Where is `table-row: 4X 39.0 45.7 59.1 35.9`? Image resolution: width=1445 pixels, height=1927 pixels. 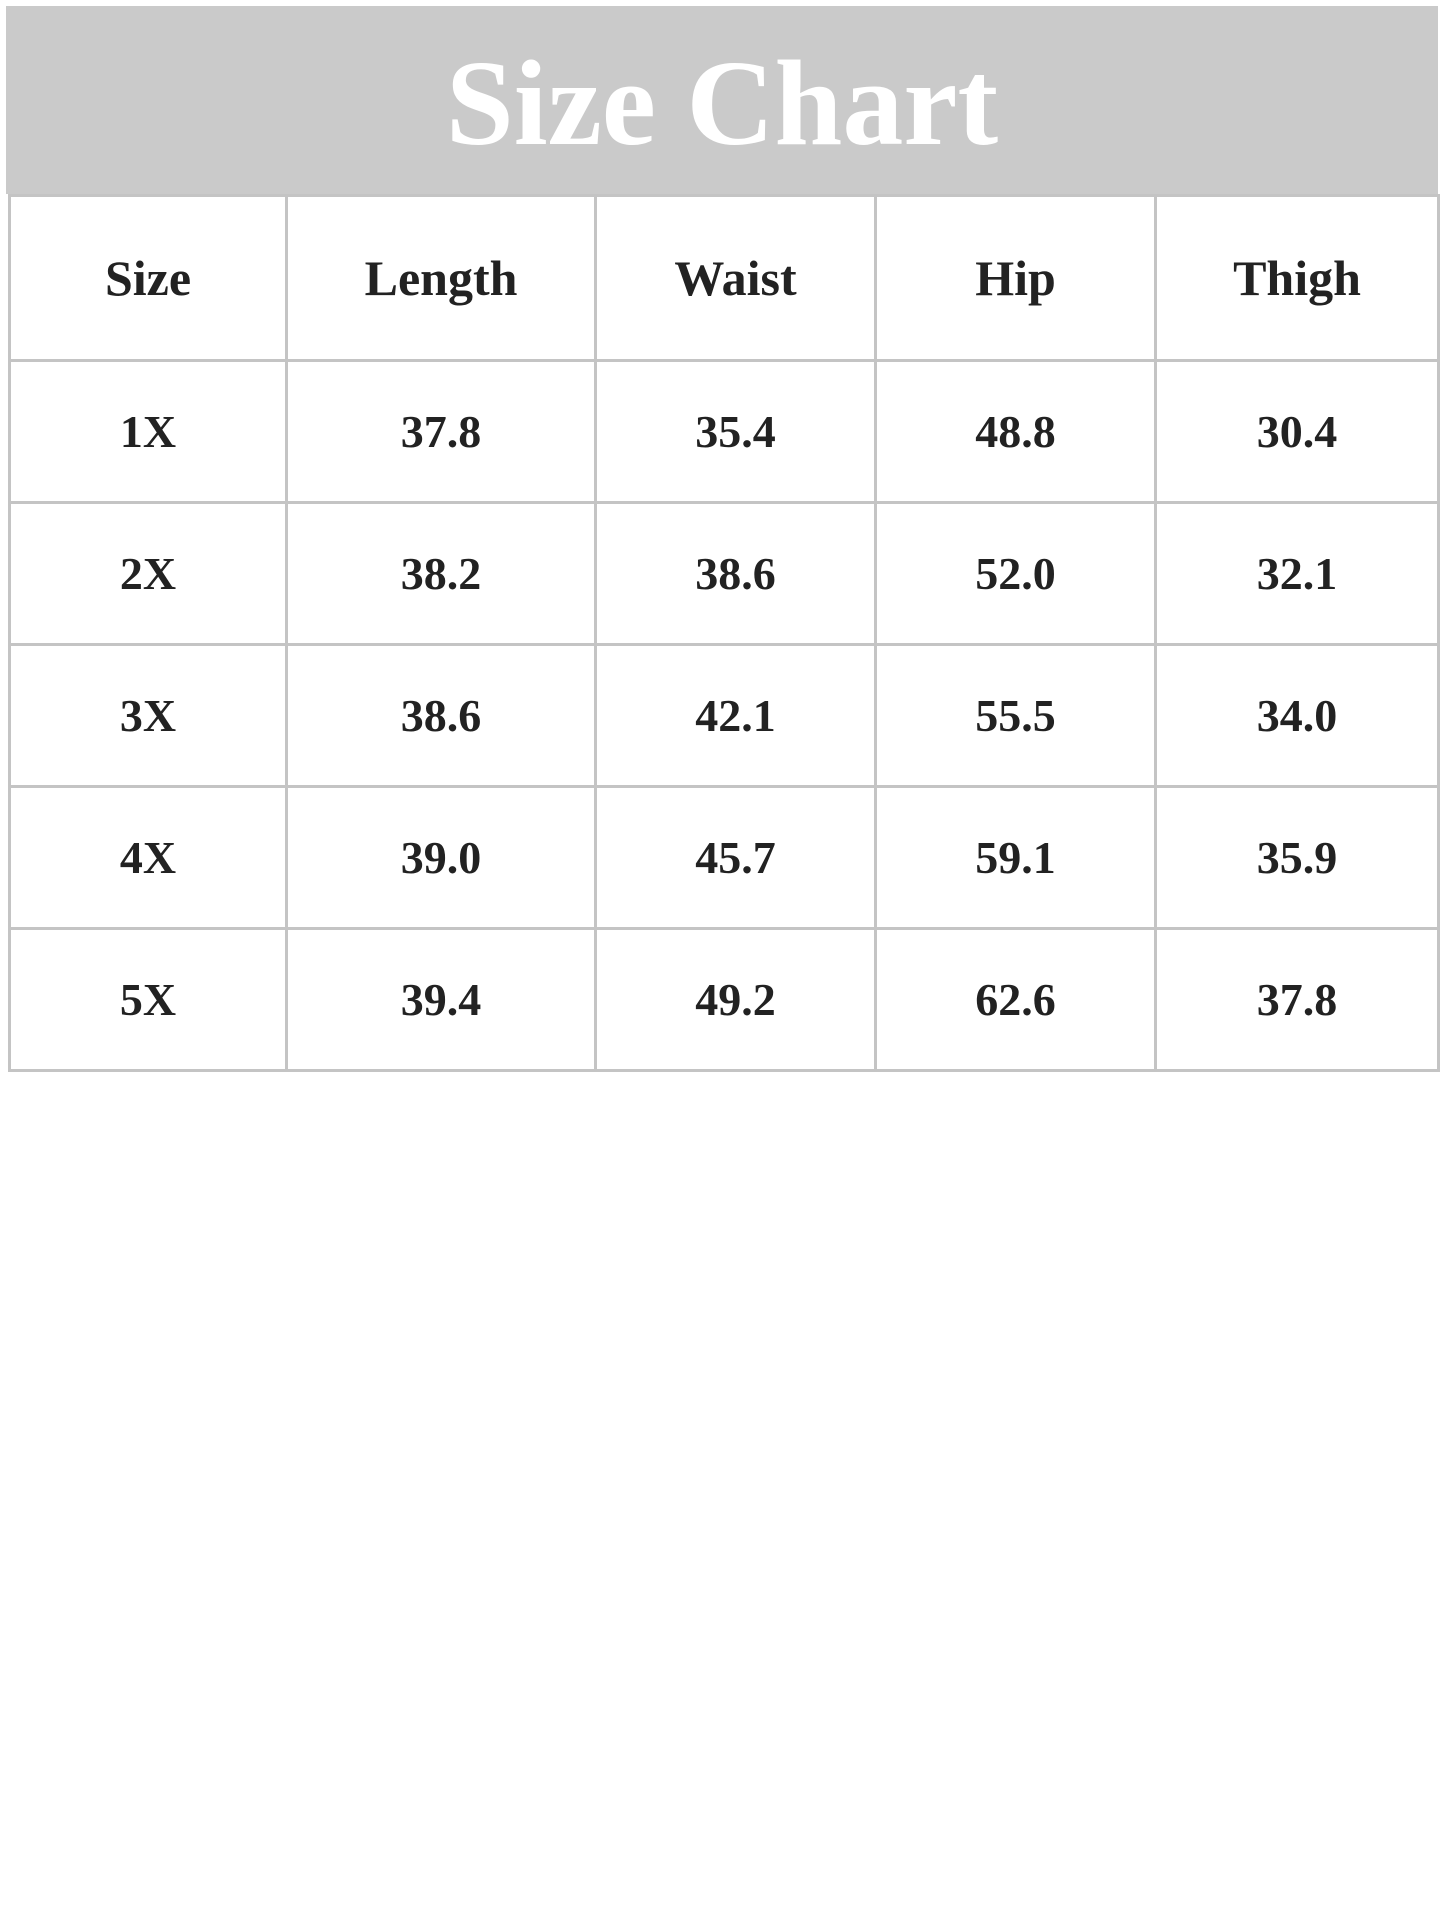
table-row: 4X 39.0 45.7 59.1 35.9 is located at coordinates (724, 857).